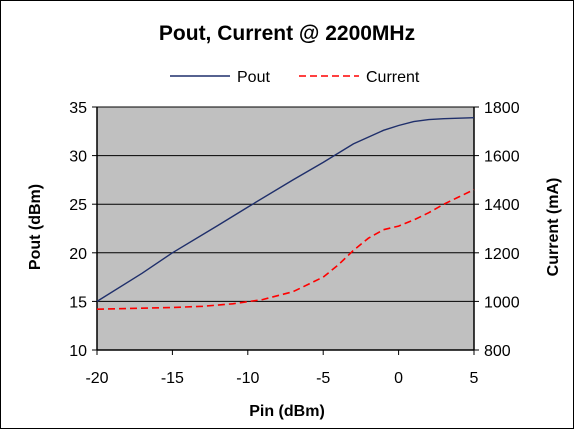 The width and height of the screenshot is (574, 429). Describe the element at coordinates (172, 378) in the screenshot. I see `x-tick-label: -15` at that location.